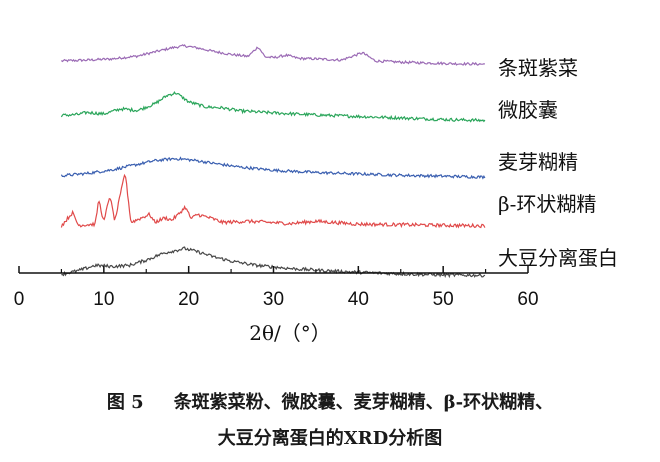 The height and width of the screenshot is (462, 660). I want to click on series-label: β-环状糊精, so click(547, 204).